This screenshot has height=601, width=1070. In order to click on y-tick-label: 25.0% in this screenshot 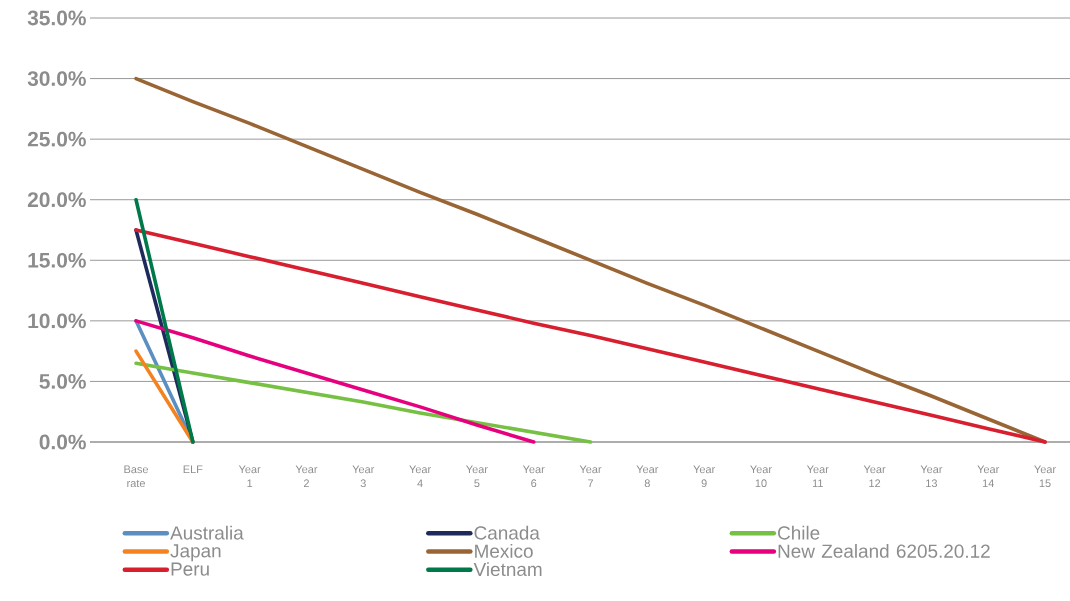, I will do `click(56, 139)`.